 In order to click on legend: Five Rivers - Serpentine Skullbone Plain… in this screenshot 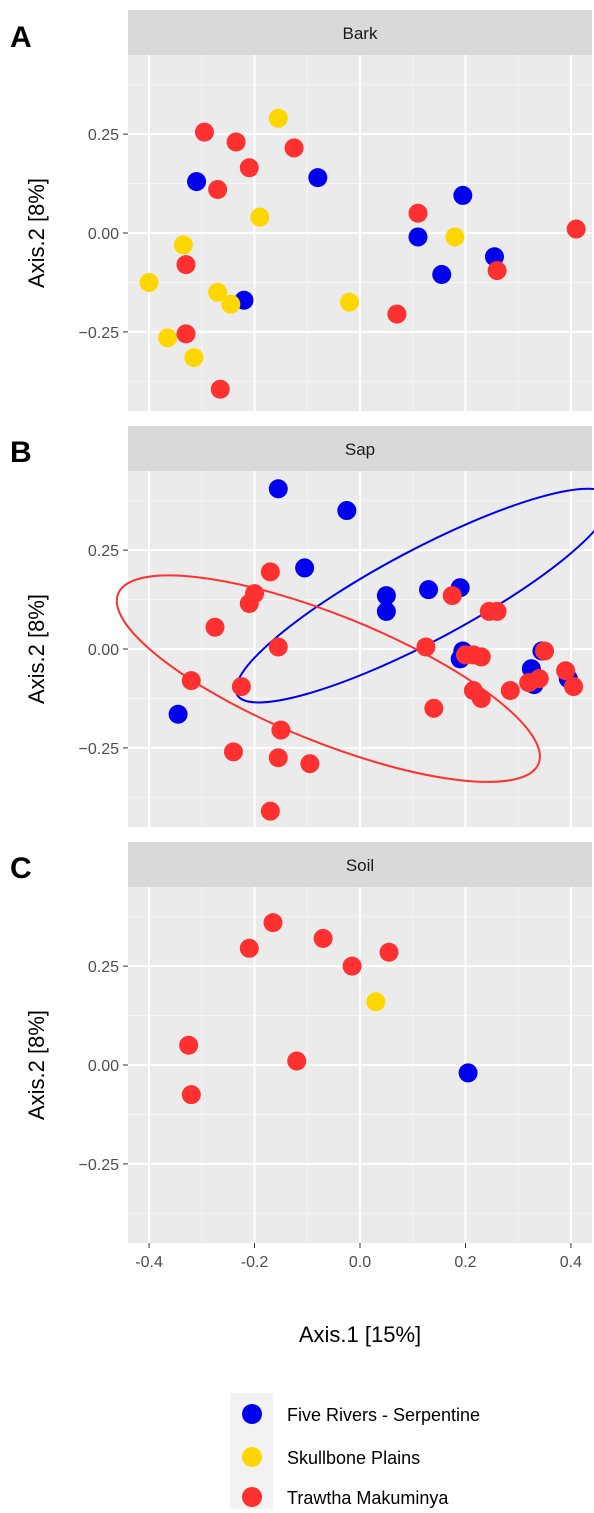, I will do `click(355, 1451)`.